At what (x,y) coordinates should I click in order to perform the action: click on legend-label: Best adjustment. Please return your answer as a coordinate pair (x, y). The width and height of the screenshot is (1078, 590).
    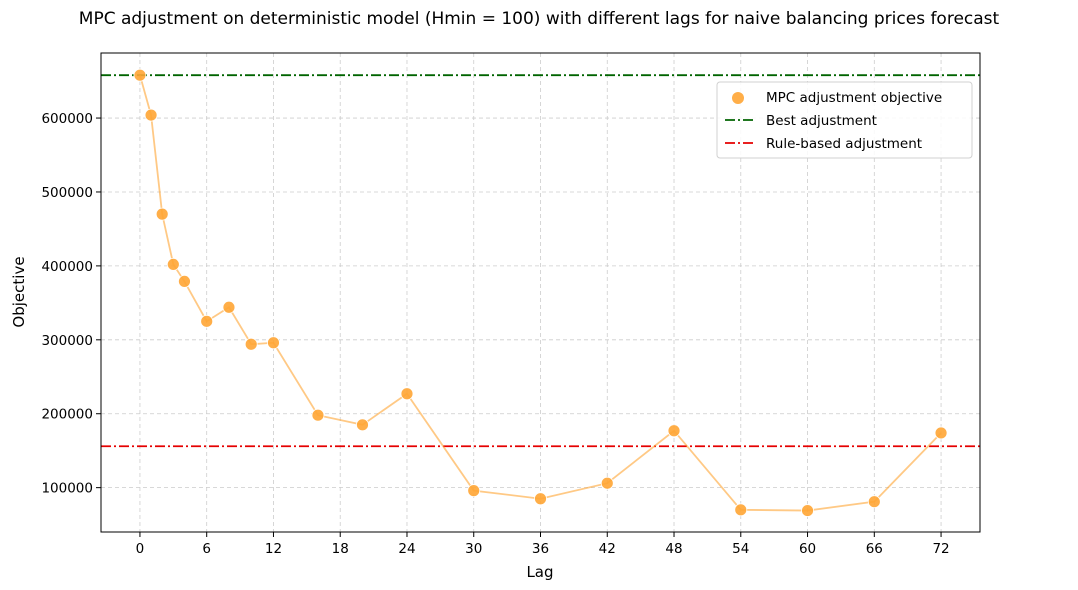
    Looking at the image, I should click on (821, 121).